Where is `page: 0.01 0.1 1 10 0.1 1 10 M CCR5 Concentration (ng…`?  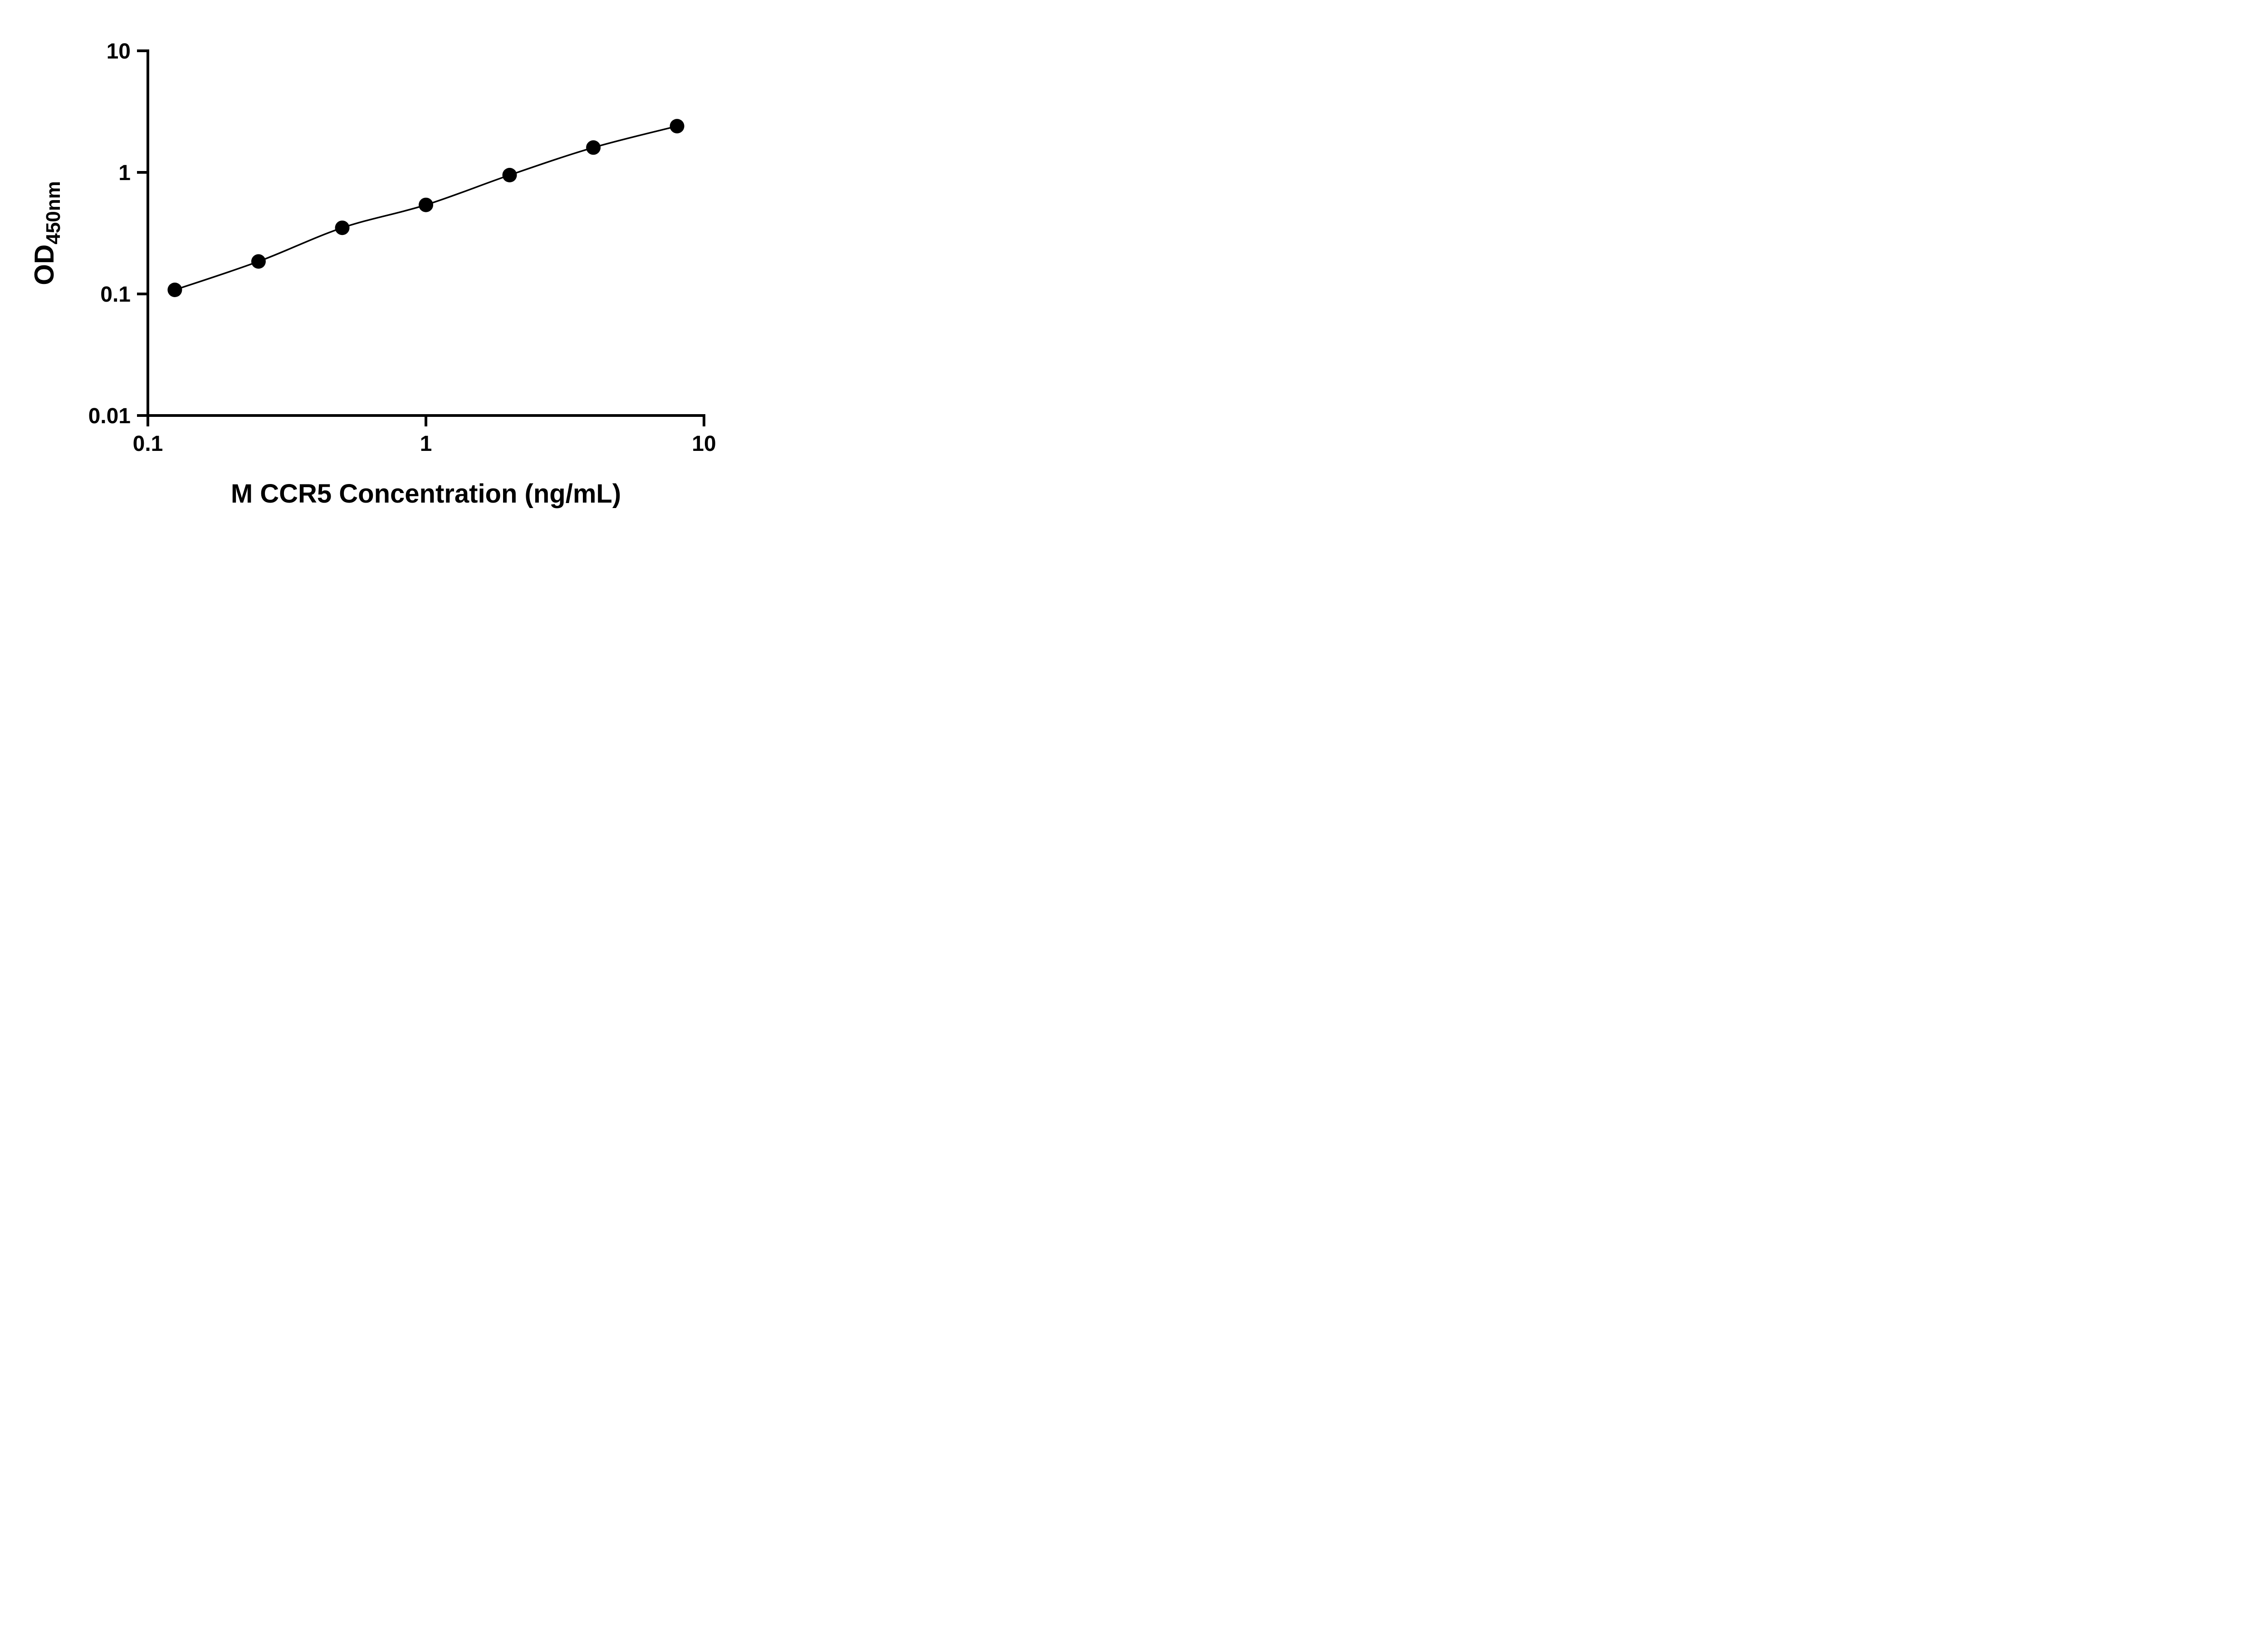
page: 0.01 0.1 1 10 0.1 1 10 M CCR5 Concentration (ng… is located at coordinates (388, 272).